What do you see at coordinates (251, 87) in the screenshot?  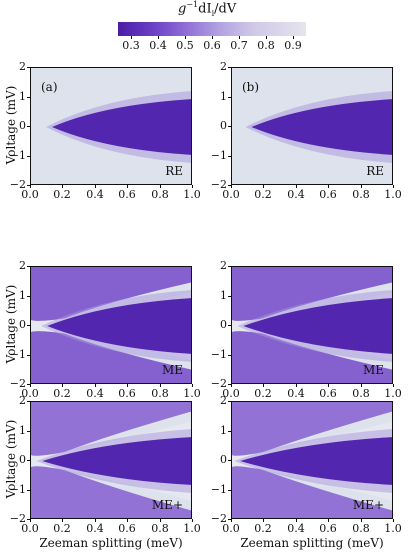 I see `panel-tag: (b)` at bounding box center [251, 87].